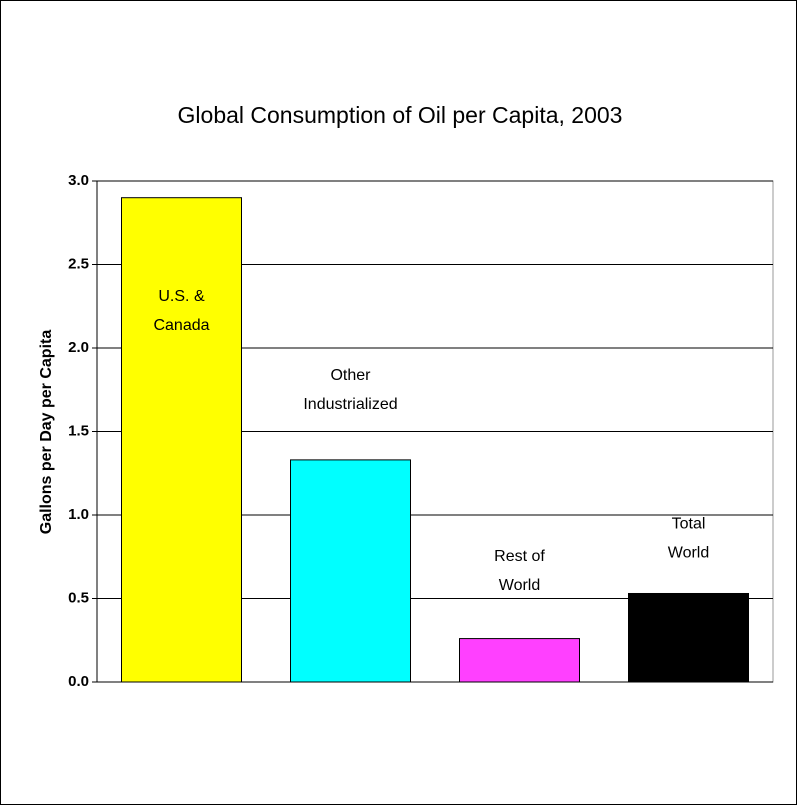 This screenshot has height=805, width=797. I want to click on category-label: Total, so click(689, 524).